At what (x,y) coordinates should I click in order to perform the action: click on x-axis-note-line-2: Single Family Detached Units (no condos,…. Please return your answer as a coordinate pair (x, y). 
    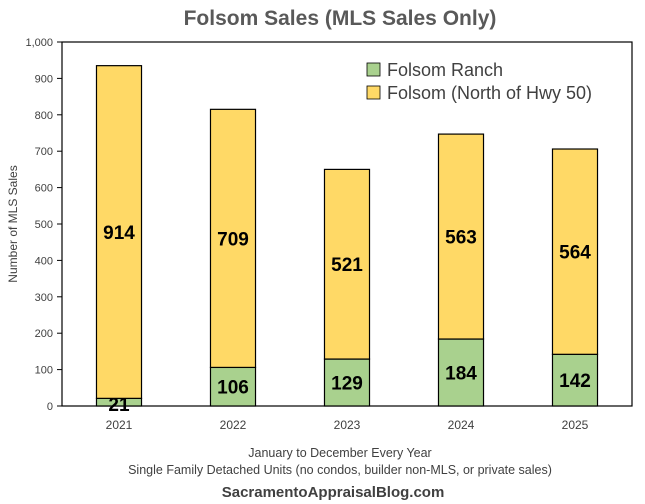
    Looking at the image, I should click on (340, 470).